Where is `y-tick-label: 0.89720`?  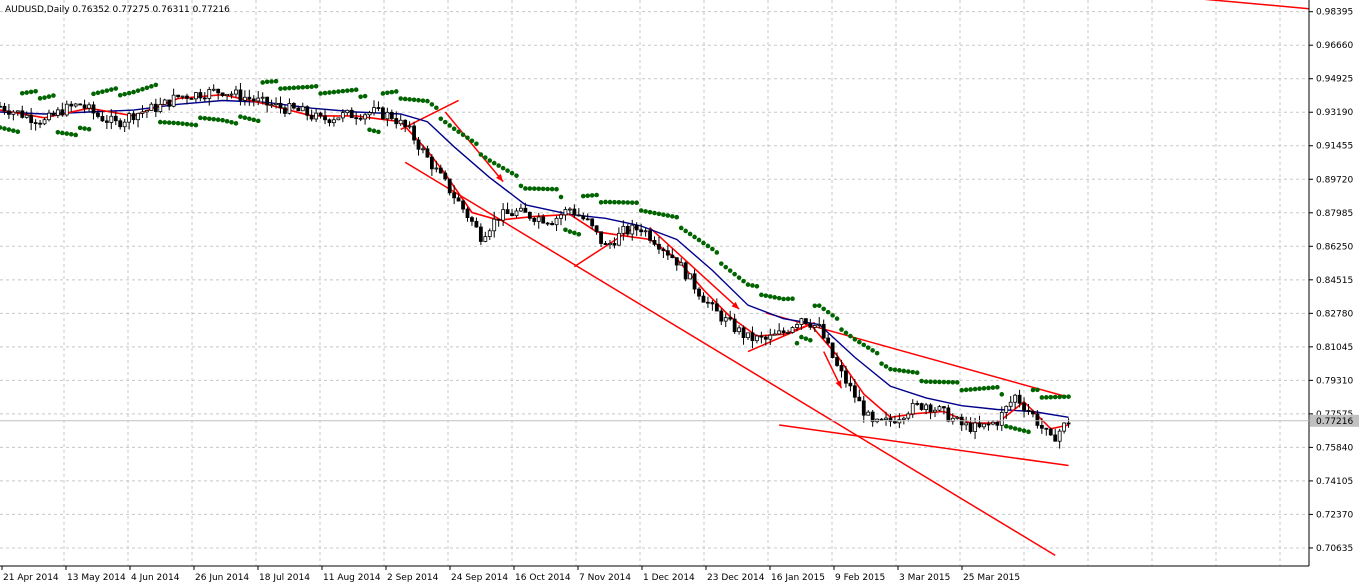 y-tick-label: 0.89720 is located at coordinates (1334, 180).